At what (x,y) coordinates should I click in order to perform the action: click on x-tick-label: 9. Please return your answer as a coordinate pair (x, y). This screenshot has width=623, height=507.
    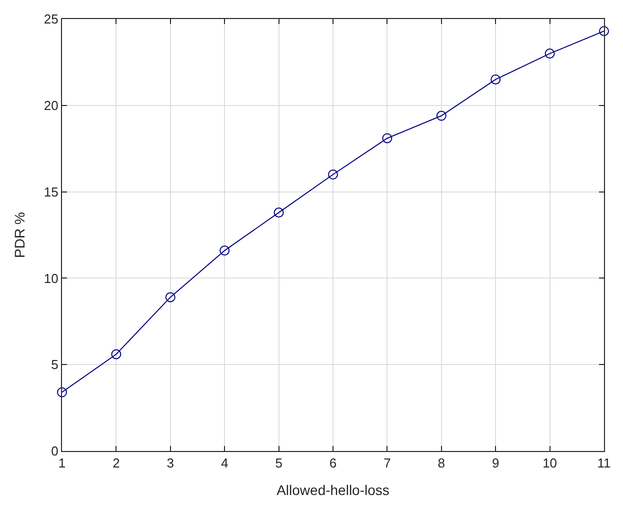
    Looking at the image, I should click on (496, 463).